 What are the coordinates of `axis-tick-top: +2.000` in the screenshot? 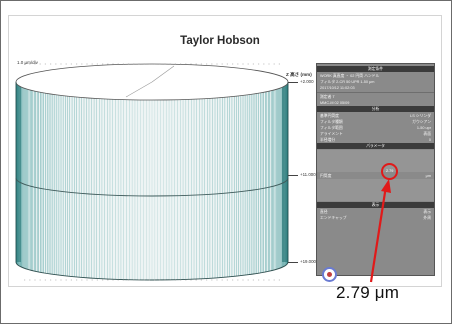 It's located at (307, 81).